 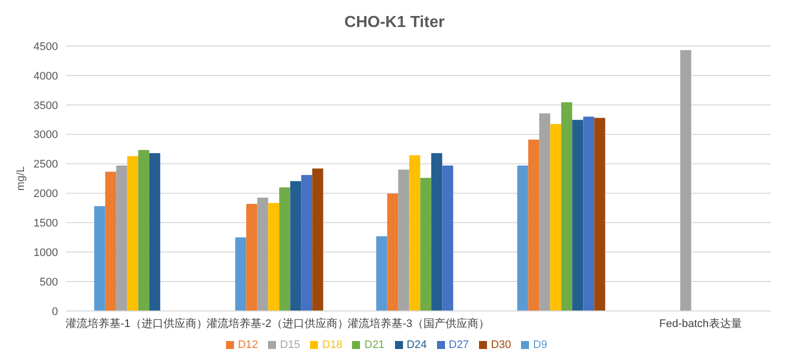 What do you see at coordinates (20, 178) in the screenshot?
I see `y-axis-title: mg/L` at bounding box center [20, 178].